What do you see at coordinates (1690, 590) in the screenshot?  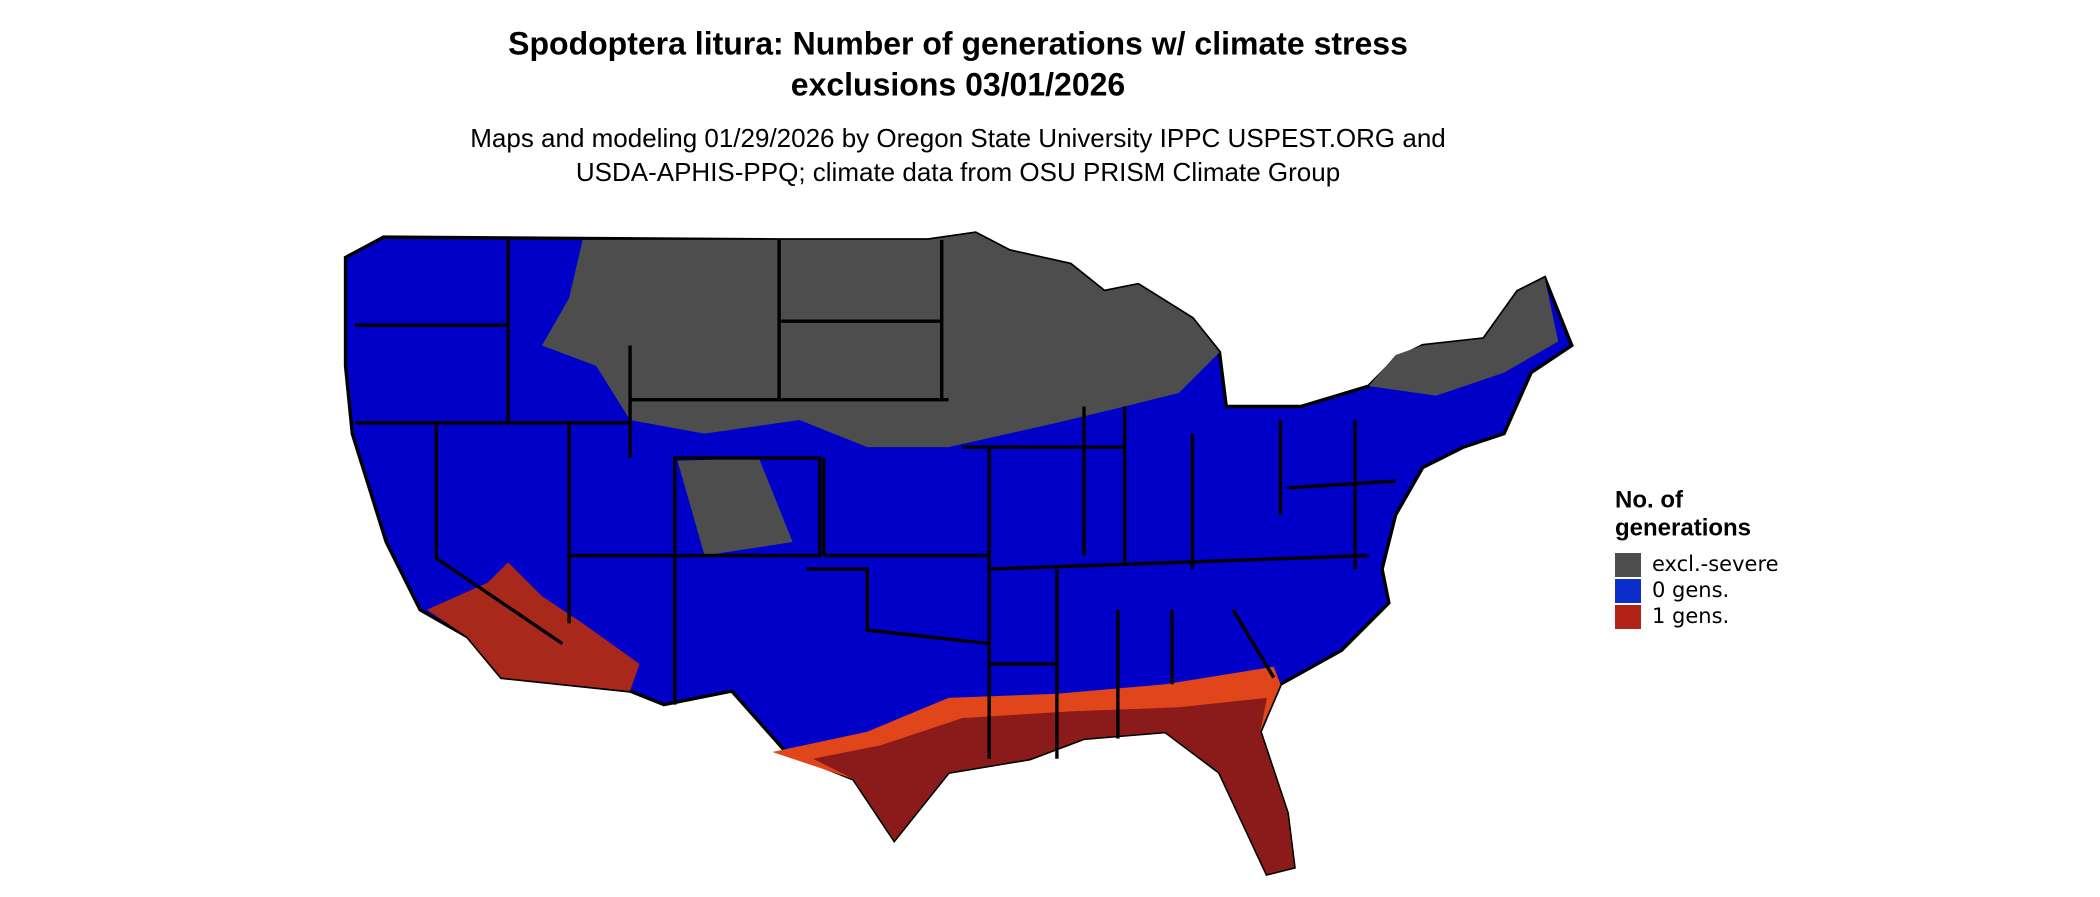 I see `legend-label: 0 gens.` at bounding box center [1690, 590].